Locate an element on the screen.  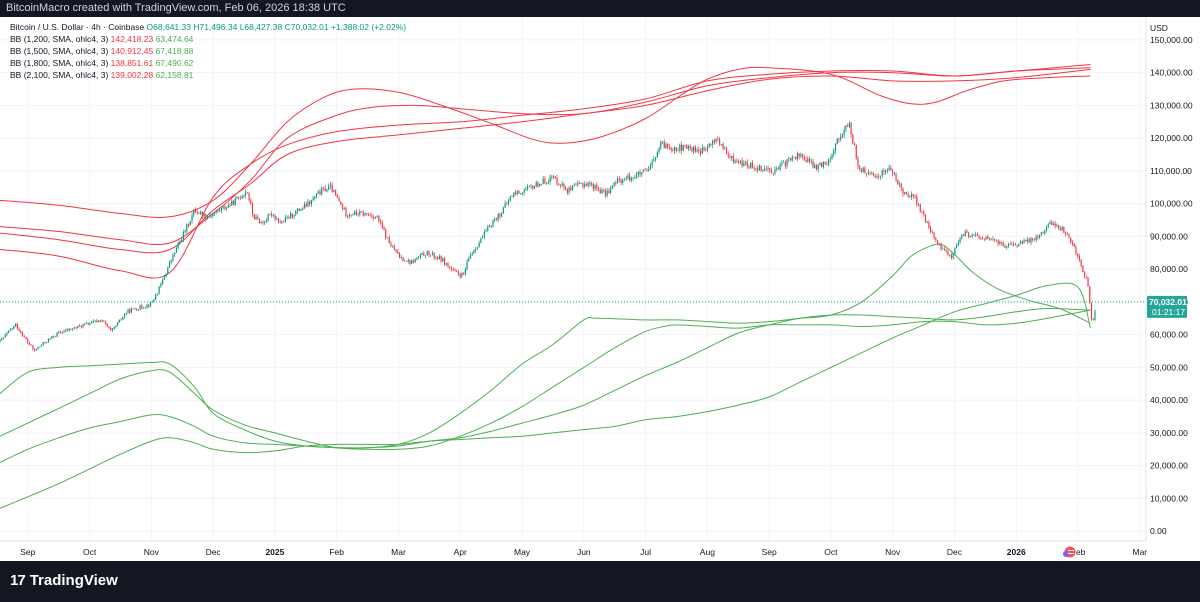
x-tick-label: Oct is located at coordinates (831, 552).